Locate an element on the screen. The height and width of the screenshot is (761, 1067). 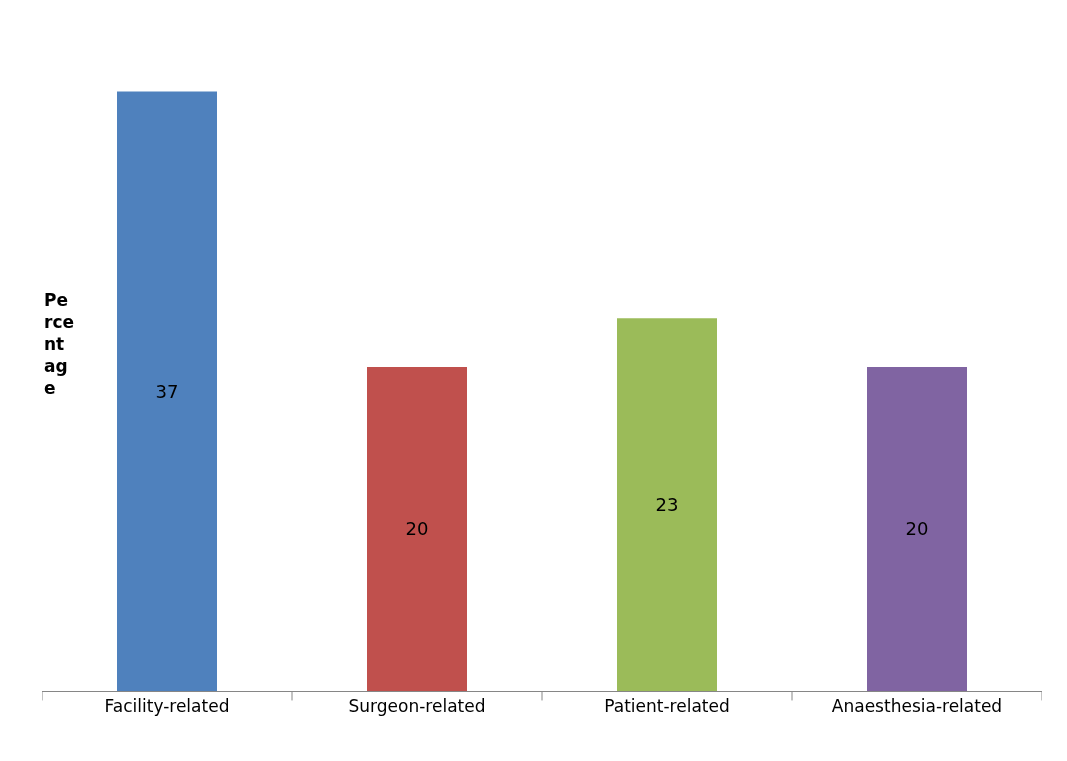
x-tick-label: Anaesthesia-related is located at coordinates (917, 706).